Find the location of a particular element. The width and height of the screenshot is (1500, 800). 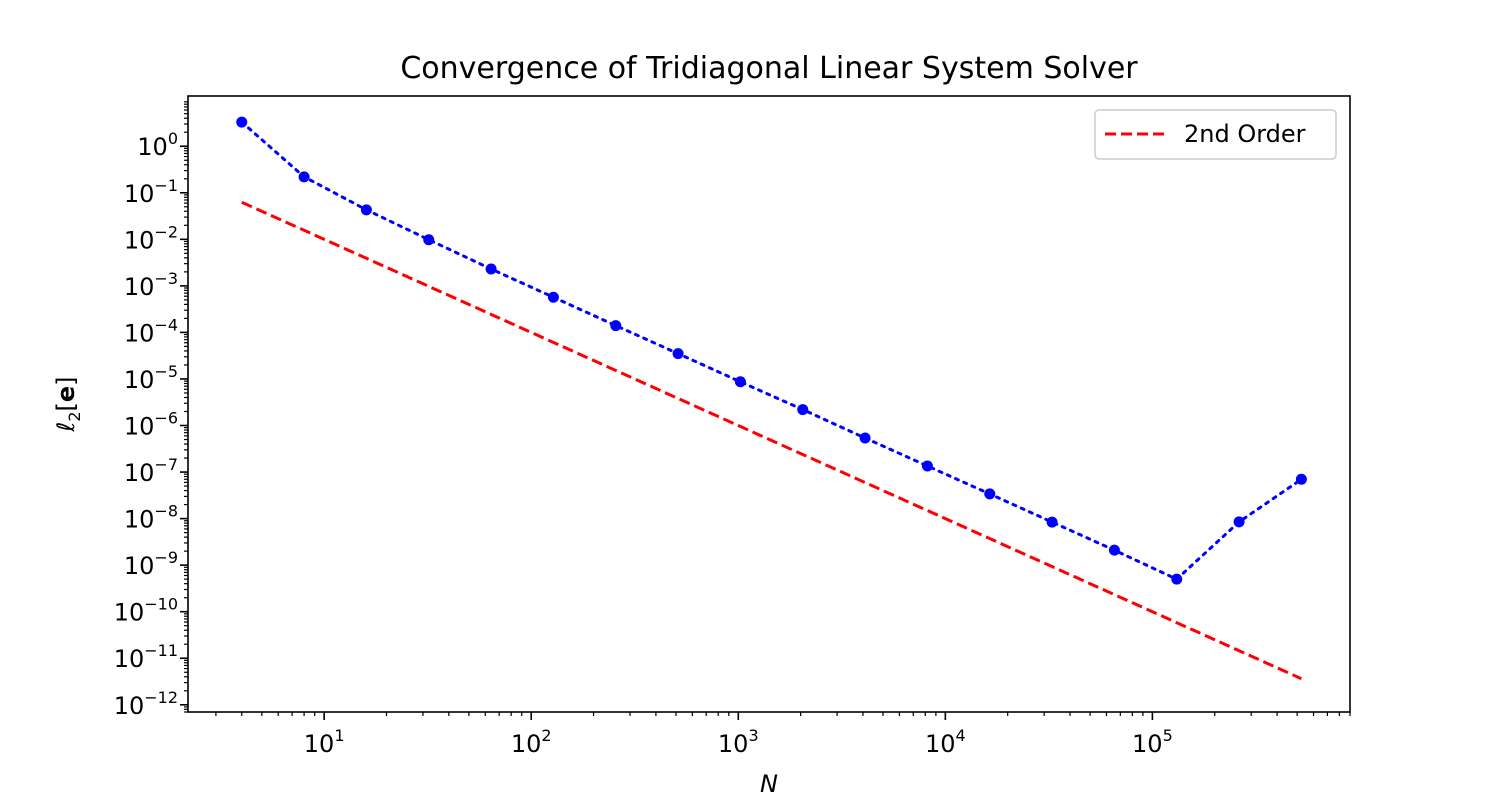

y-tick-label: 10⁻⁹ is located at coordinates (151, 564).